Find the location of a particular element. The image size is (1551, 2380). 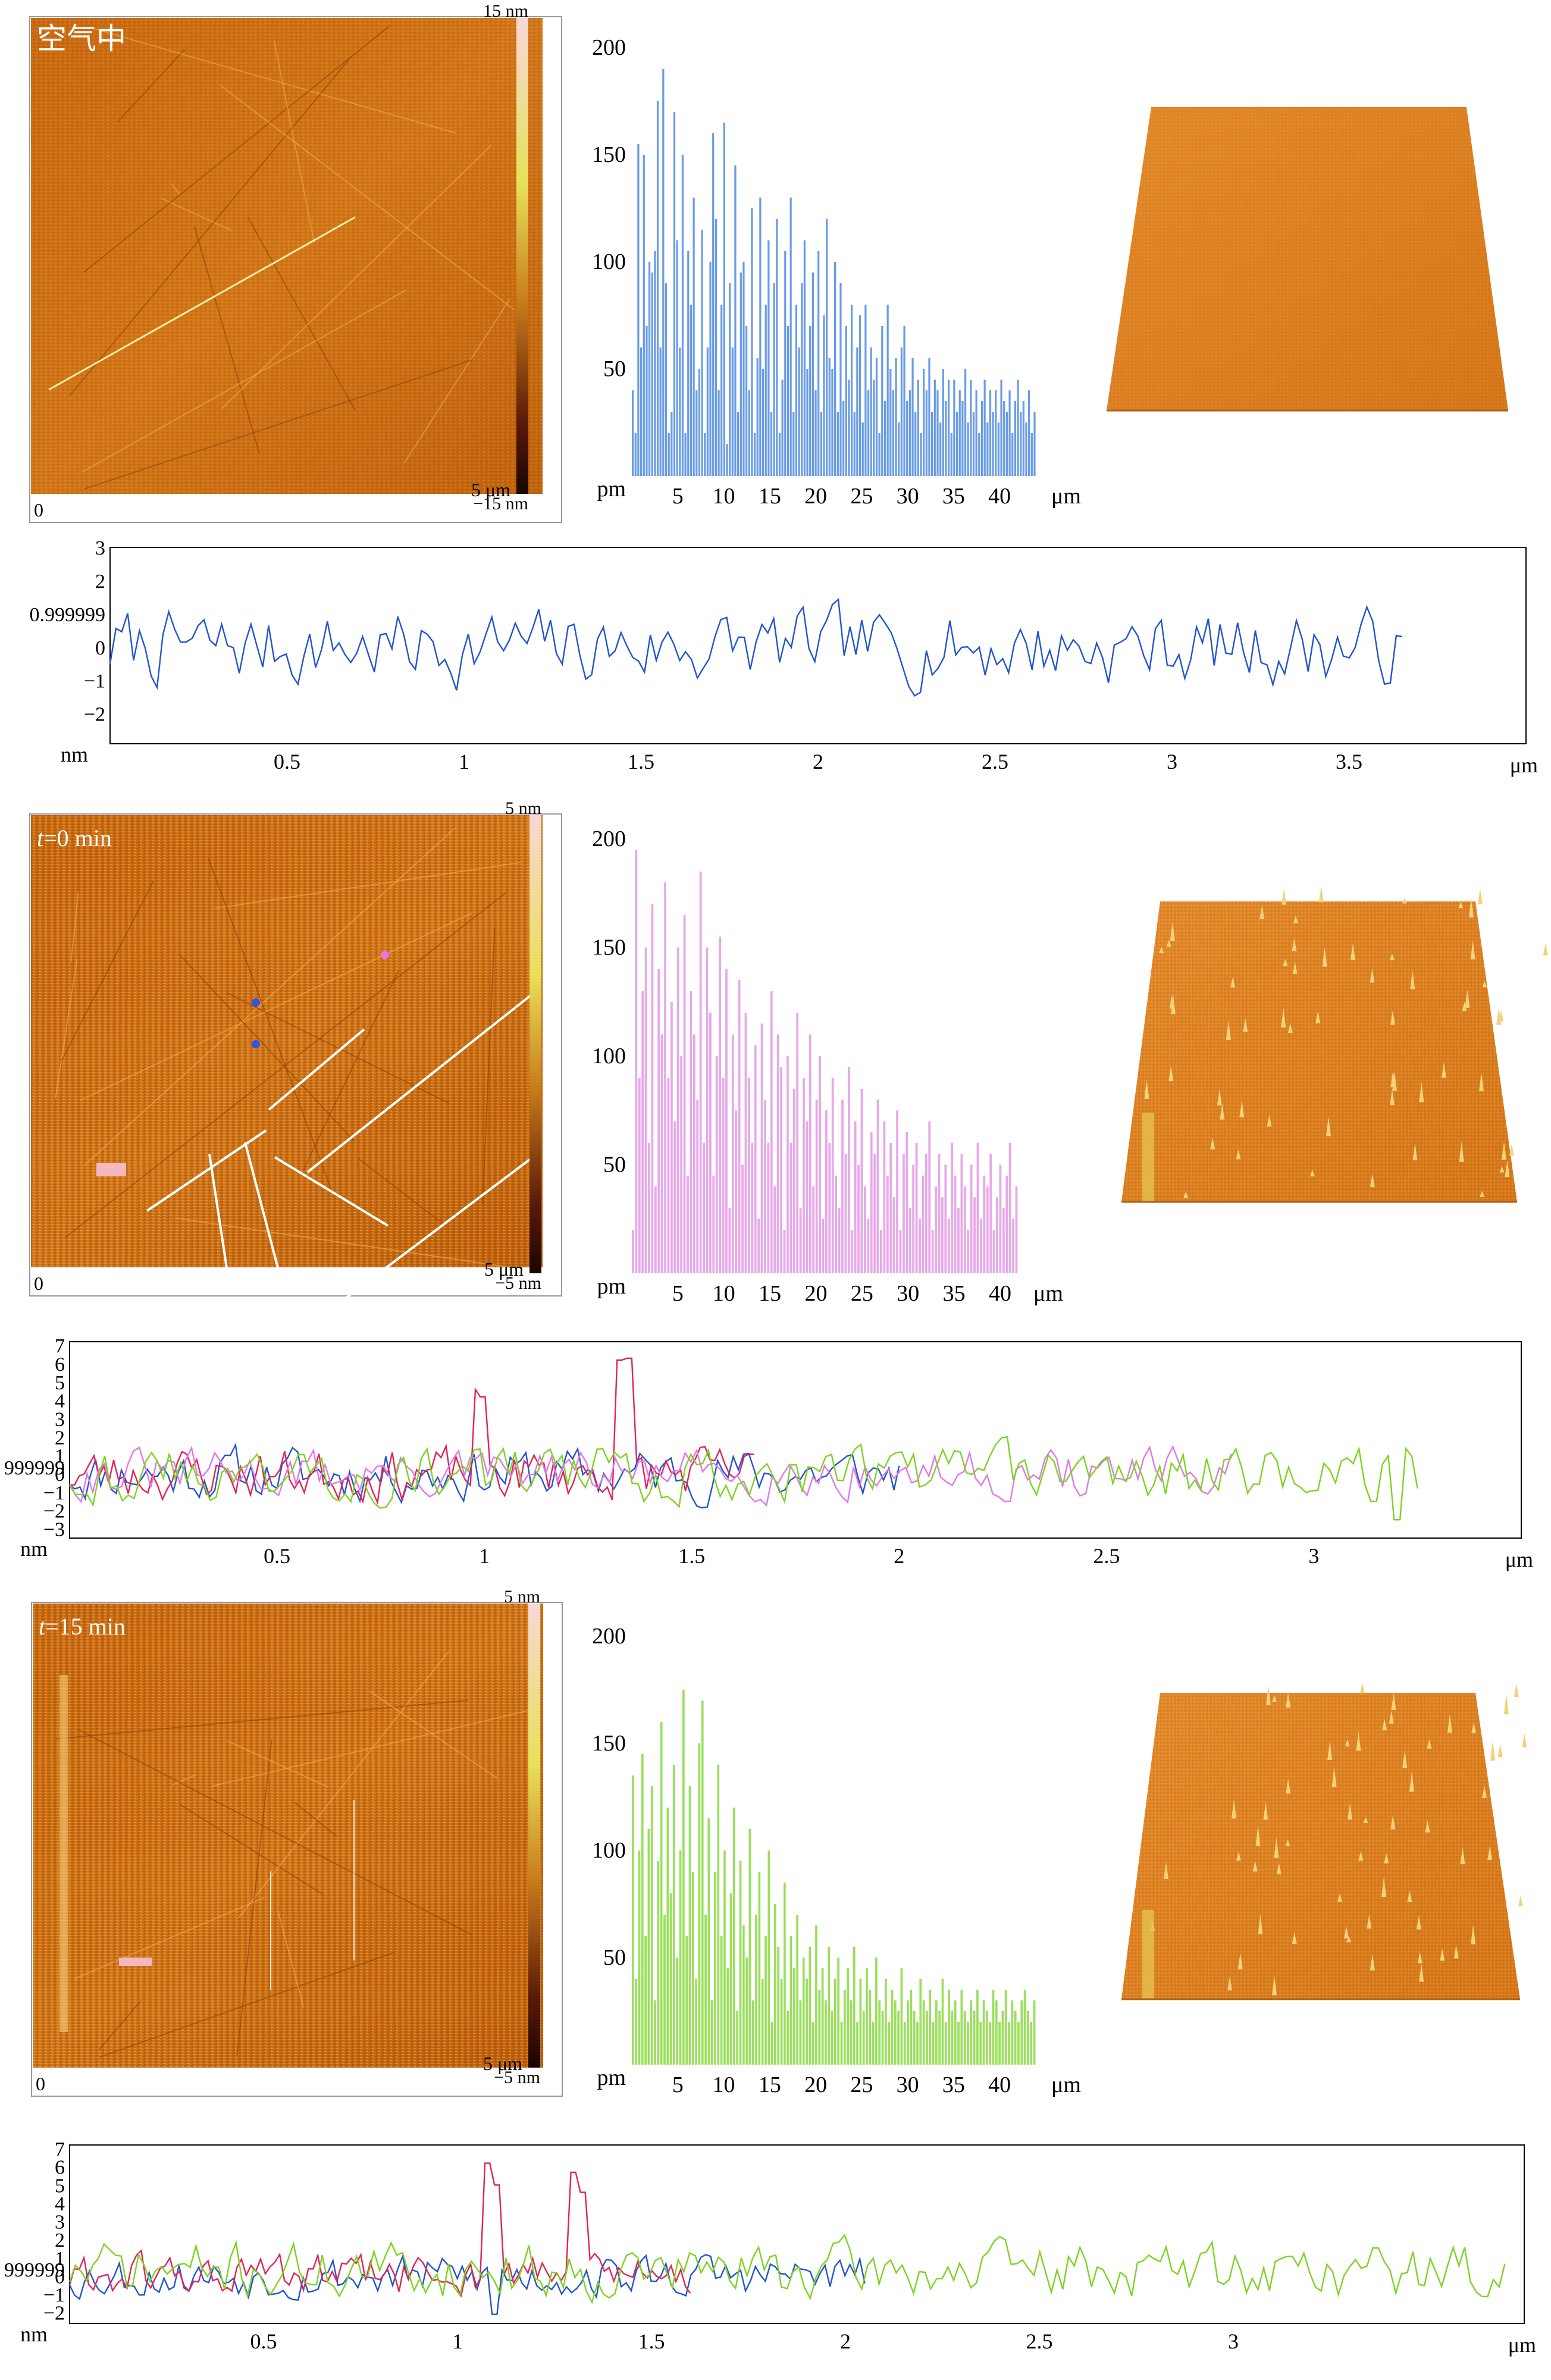

profile-x-tick: 2.5 is located at coordinates (1039, 2341).